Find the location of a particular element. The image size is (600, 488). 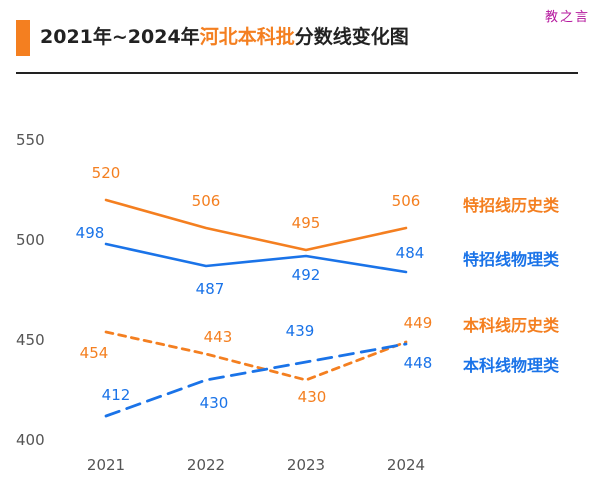

title-divider is located at coordinates (297, 73).